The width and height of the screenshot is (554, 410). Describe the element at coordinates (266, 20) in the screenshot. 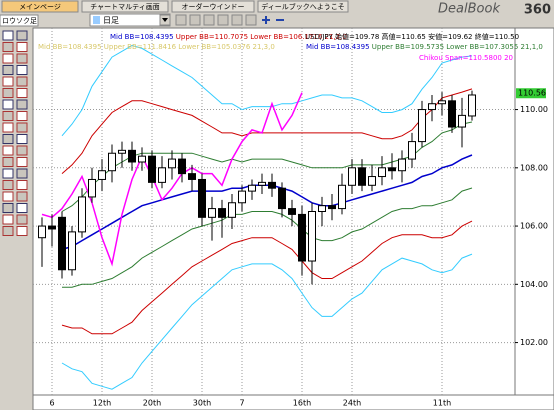

I see `zoom-in` at that location.